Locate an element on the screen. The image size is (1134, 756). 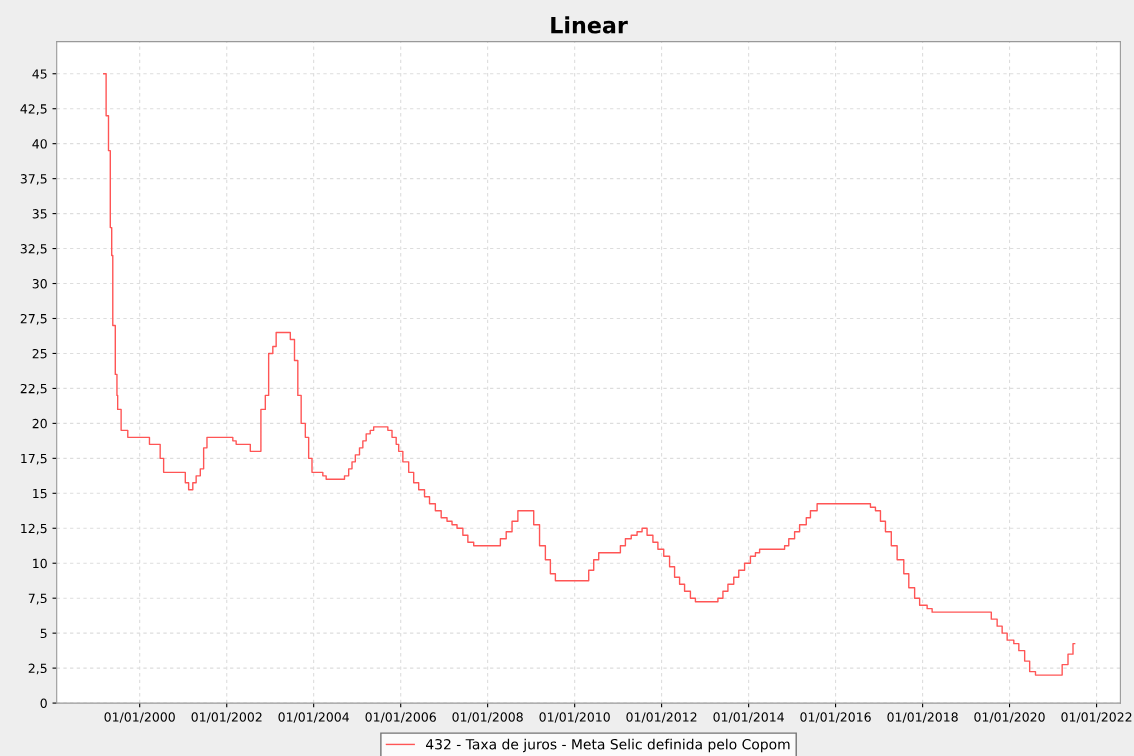
x-tick-label: 01/01/2008 is located at coordinates (487, 717).